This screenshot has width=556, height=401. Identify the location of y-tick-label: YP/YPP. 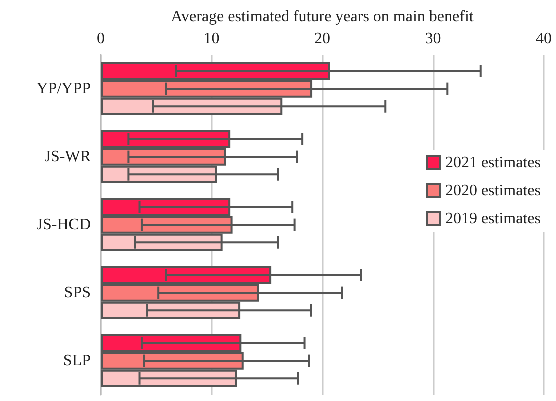
(64, 89).